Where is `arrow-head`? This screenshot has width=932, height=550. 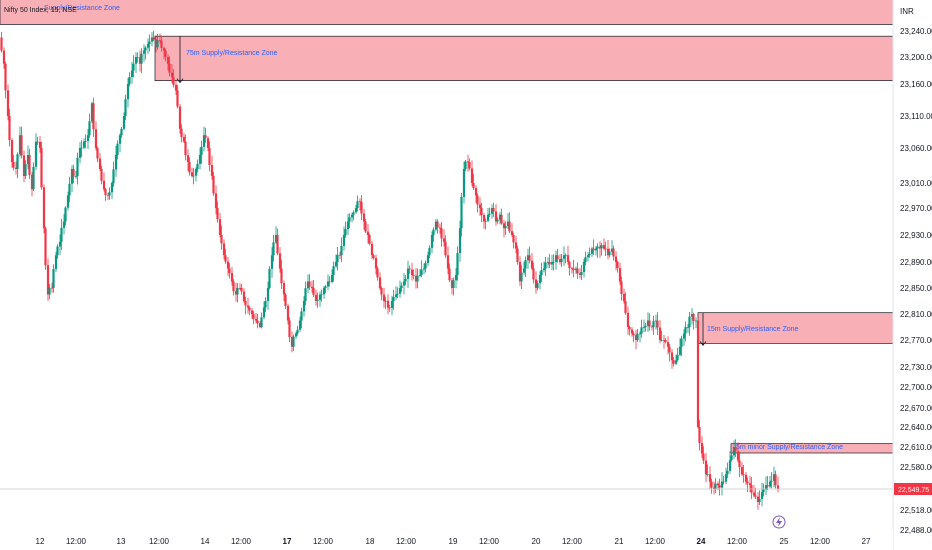
arrow-head is located at coordinates (180, 81).